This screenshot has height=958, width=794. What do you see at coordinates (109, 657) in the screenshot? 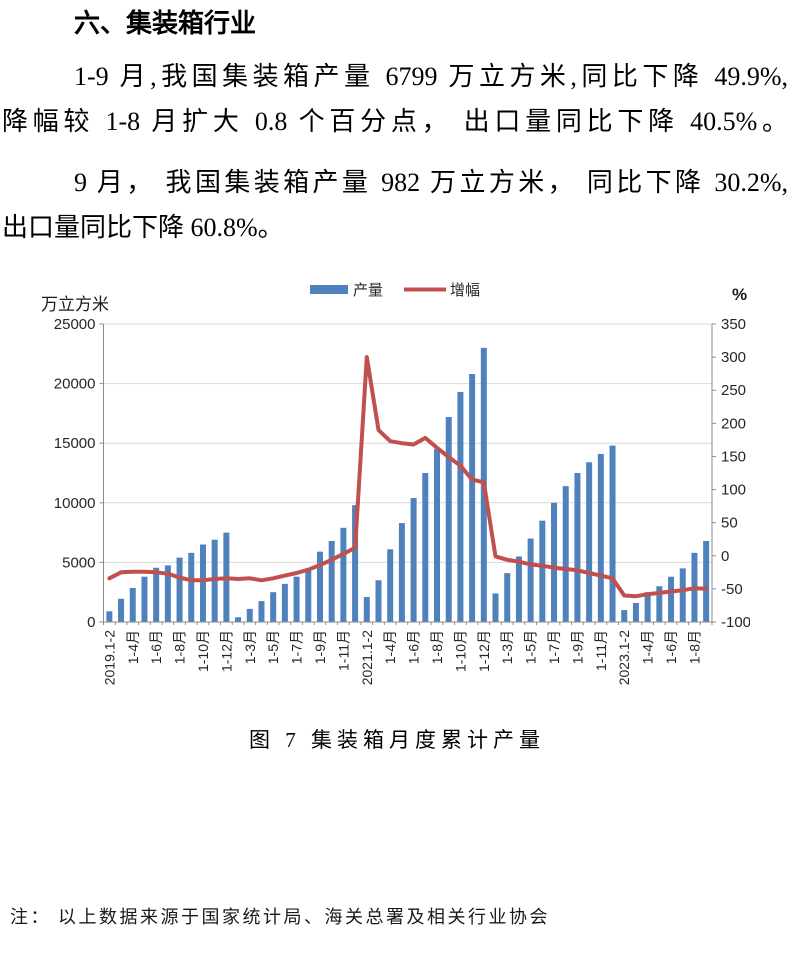
I see `svg-text: 2019.1-2` at bounding box center [109, 657].